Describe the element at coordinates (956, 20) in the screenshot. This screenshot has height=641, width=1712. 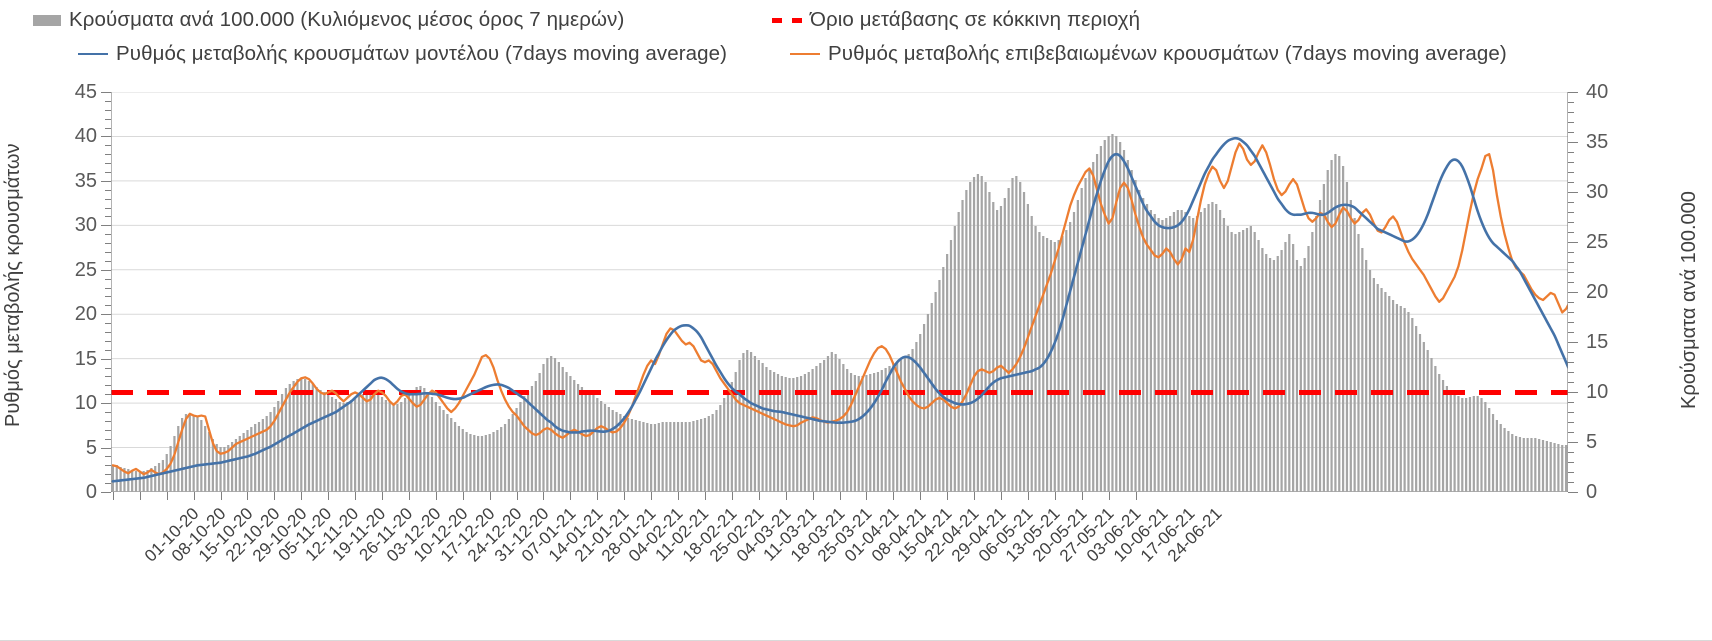
I see `legend-item-threshold: Όριο μετάβασης σε κόκκινη περιοχή` at that location.